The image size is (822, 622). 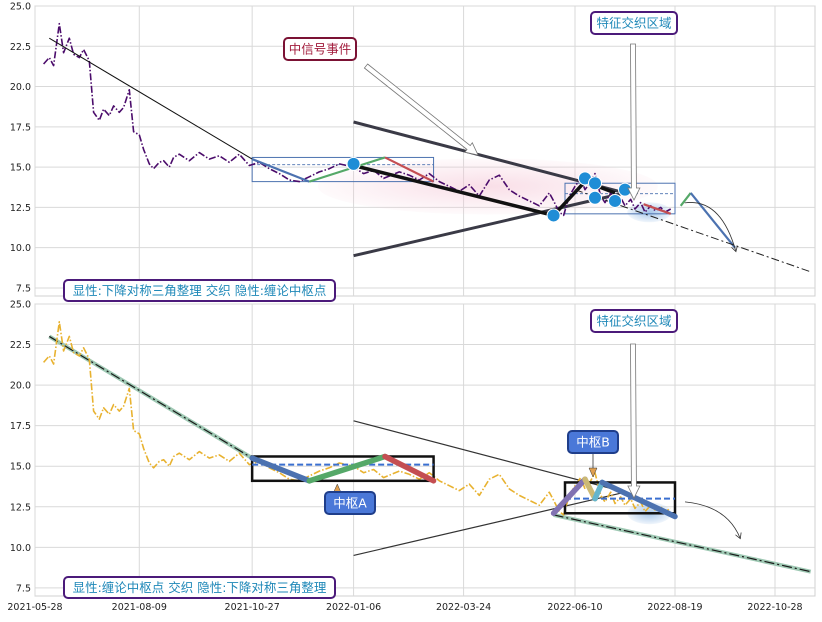 What do you see at coordinates (674, 607) in the screenshot?
I see `x-tick-label: 2022-08-19` at bounding box center [674, 607].